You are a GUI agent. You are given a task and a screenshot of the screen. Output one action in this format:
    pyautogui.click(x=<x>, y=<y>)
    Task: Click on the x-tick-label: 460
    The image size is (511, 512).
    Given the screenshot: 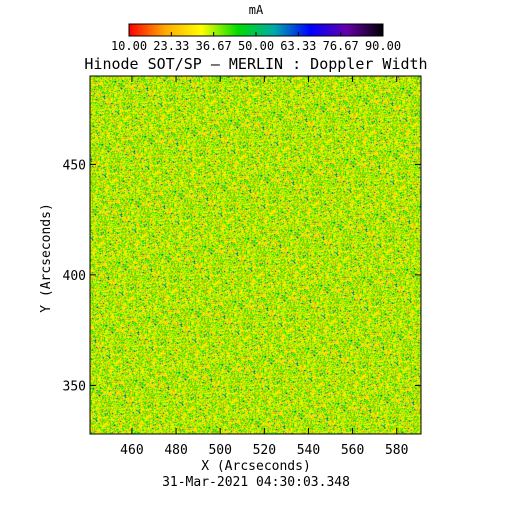 What is the action you would take?
    pyautogui.click(x=131, y=450)
    